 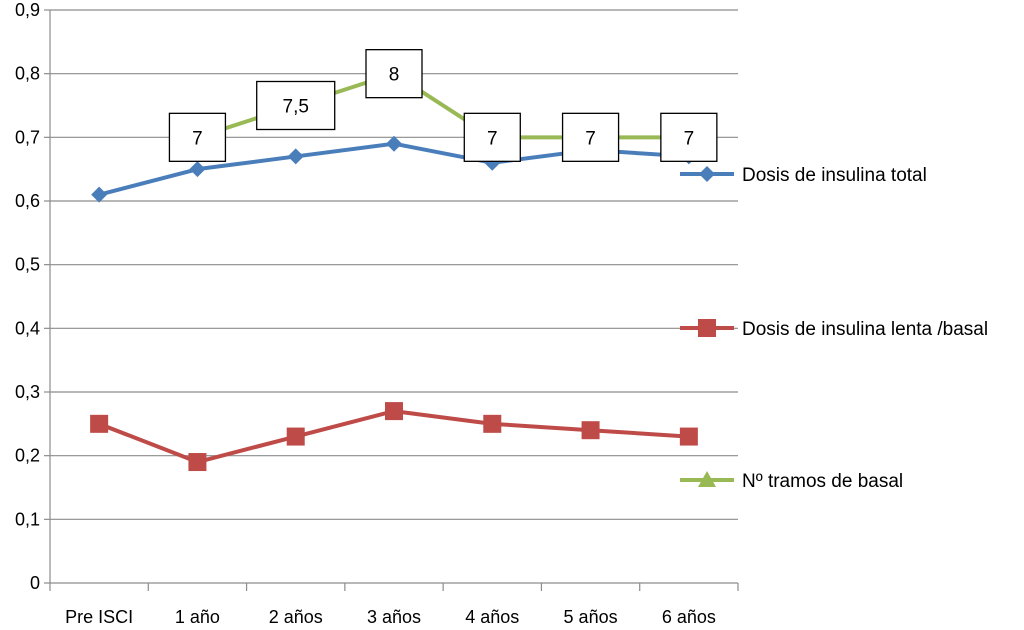 I want to click on x-tick-label: 5 años, so click(x=591, y=617).